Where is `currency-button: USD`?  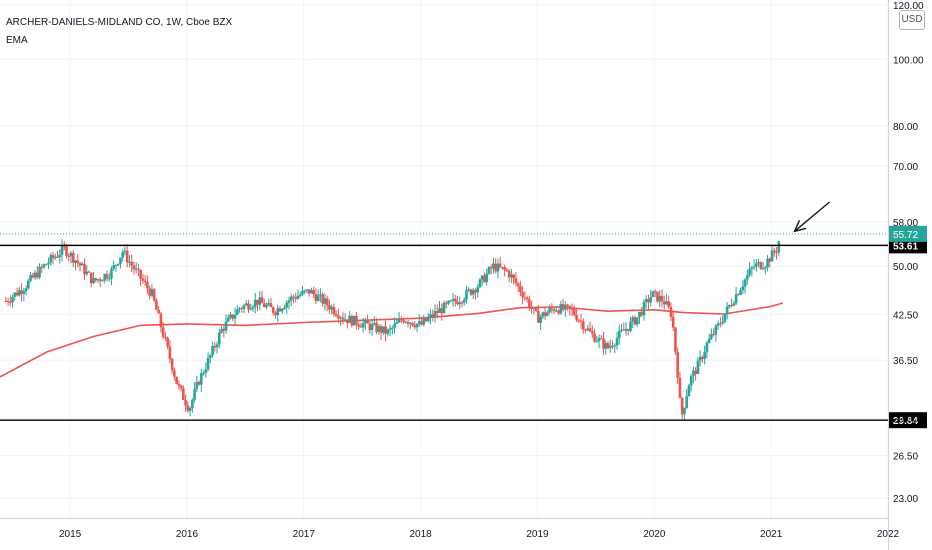
currency-button: USD is located at coordinates (912, 20).